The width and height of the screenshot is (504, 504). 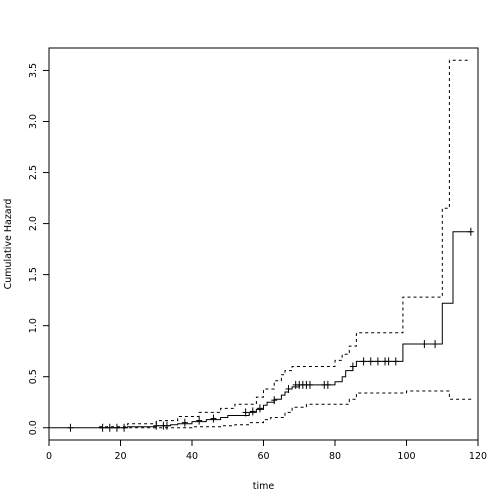 I want to click on y-tick-label: 2.0, so click(x=33, y=223).